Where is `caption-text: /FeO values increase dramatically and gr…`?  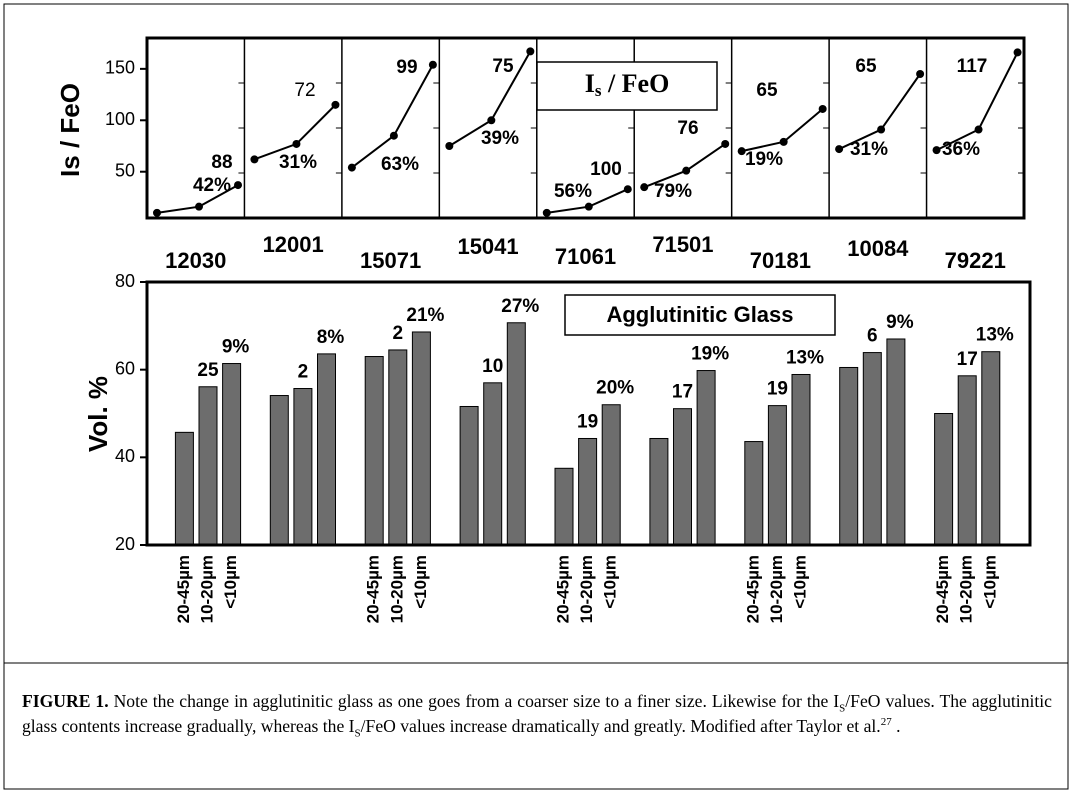
caption-text: /FeO values increase dramatically and gr… is located at coordinates (620, 726).